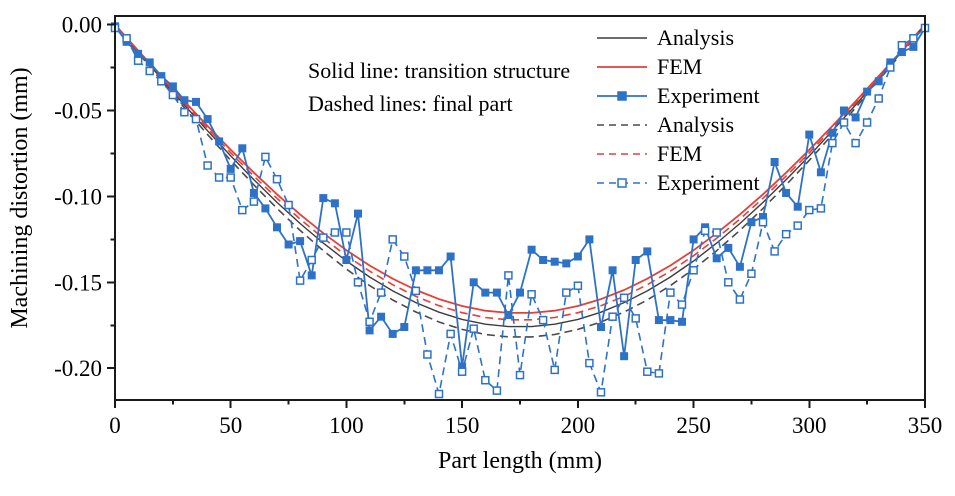 The width and height of the screenshot is (955, 496). I want to click on y-tick-label: -0.10, so click(78, 196).